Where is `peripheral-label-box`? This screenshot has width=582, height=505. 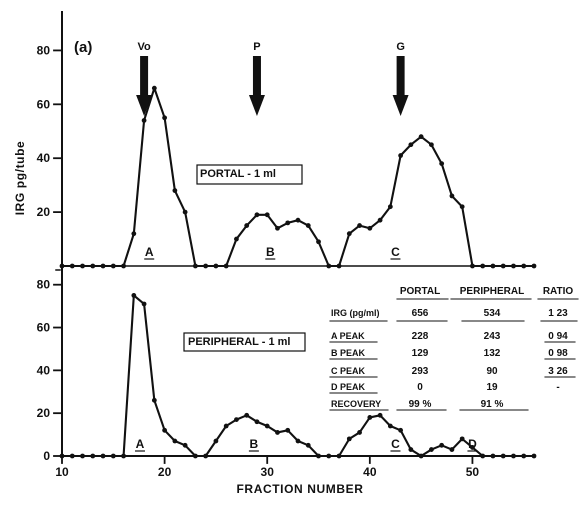
peripheral-label-box is located at coordinates (244, 342).